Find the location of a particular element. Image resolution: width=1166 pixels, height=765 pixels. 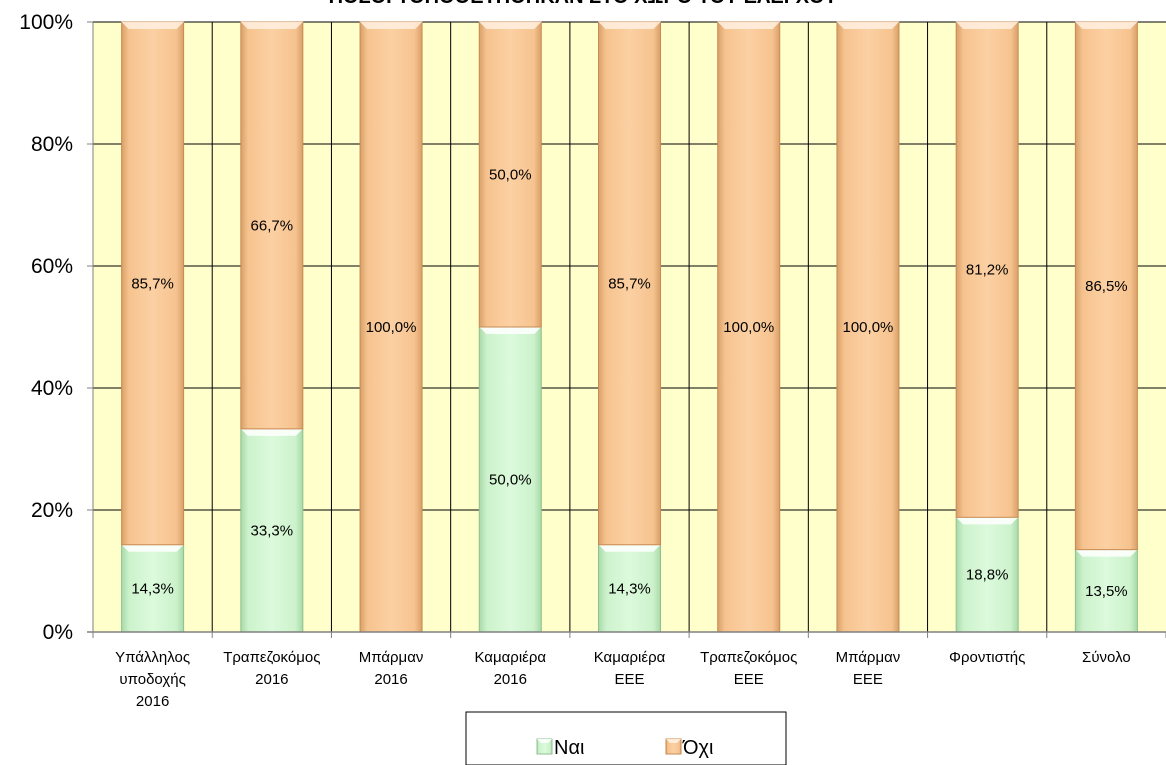

legend-label: Ναι is located at coordinates (569, 748).